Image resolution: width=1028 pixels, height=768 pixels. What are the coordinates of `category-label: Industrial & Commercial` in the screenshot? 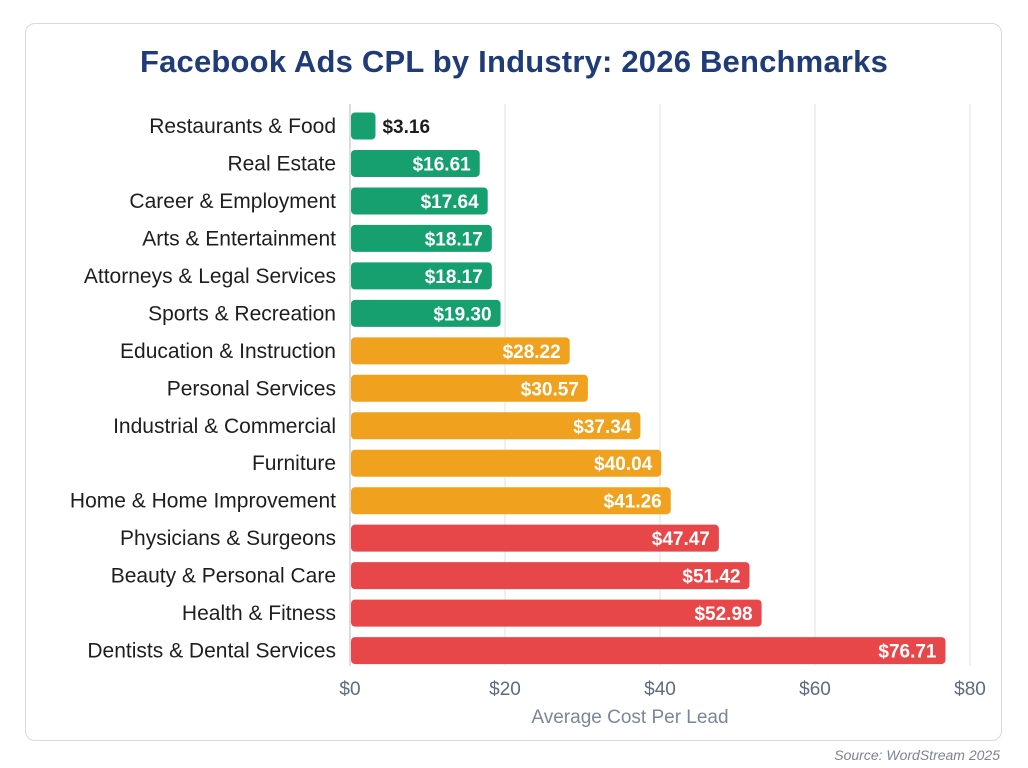 It's located at (224, 426).